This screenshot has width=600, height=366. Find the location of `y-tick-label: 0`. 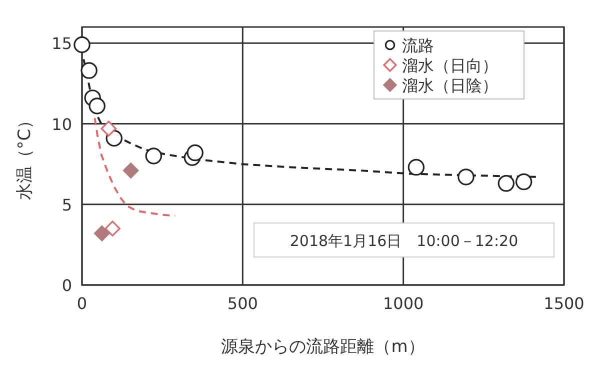

y-tick-label: 0 is located at coordinates (67, 285).